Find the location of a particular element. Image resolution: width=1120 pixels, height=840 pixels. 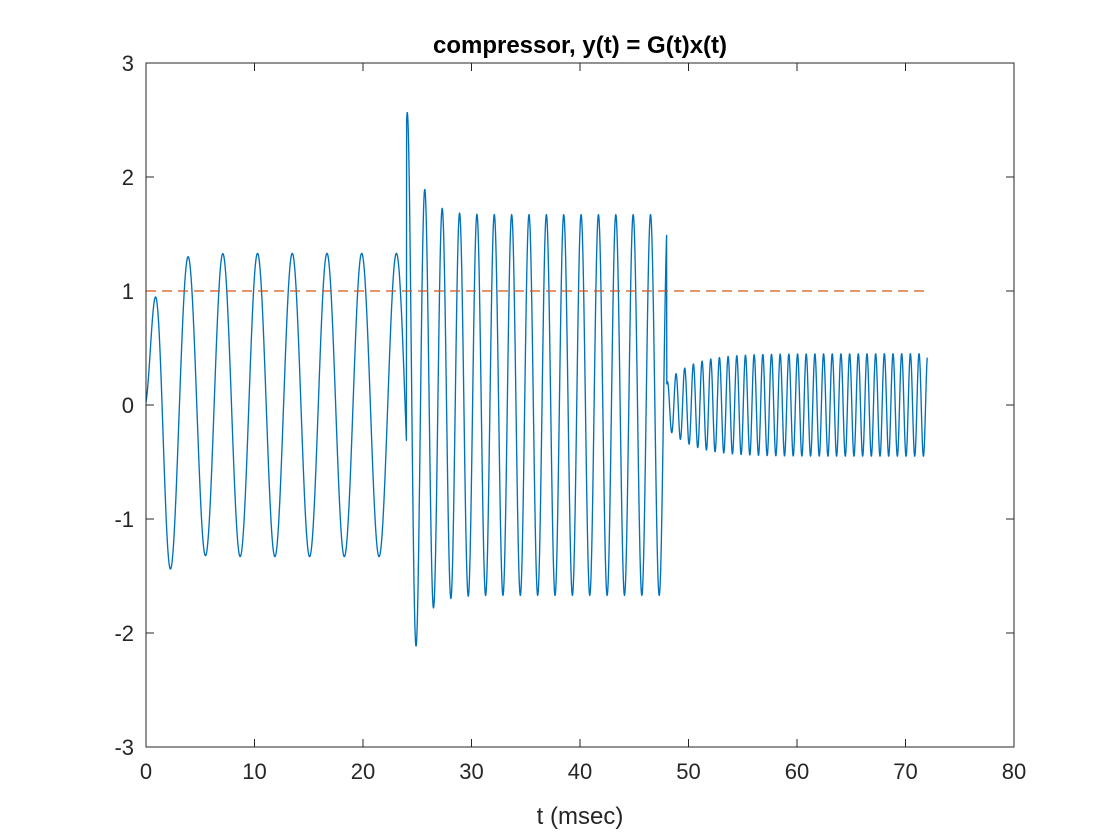

y-tick-label: 1 is located at coordinates (128, 291).